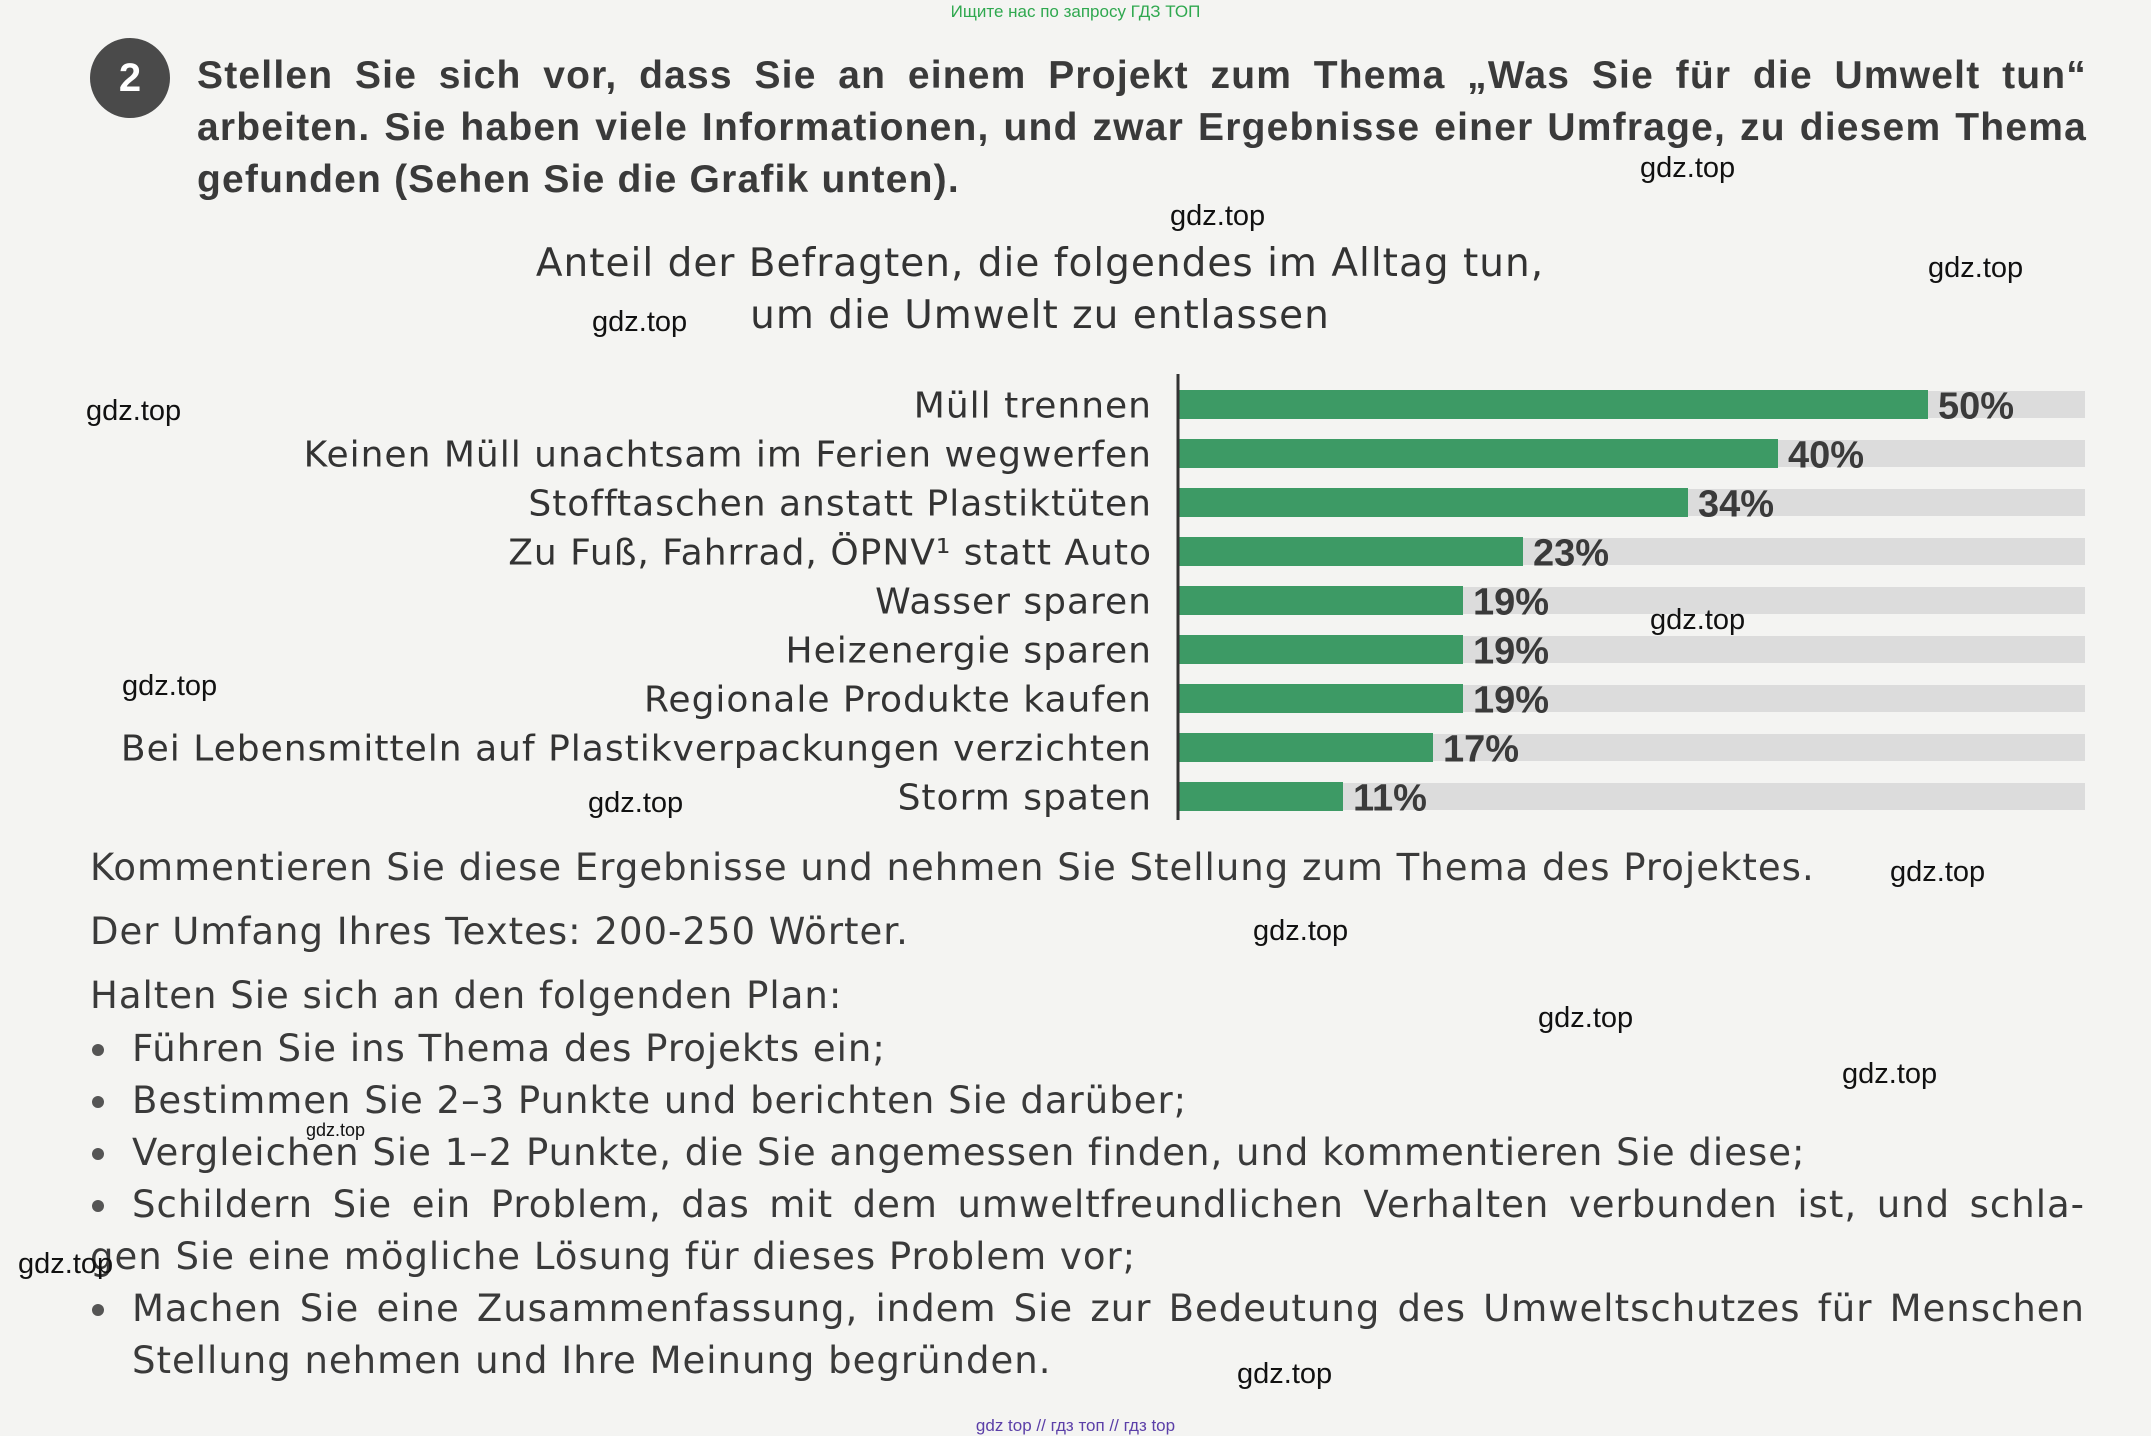 This screenshot has height=1436, width=2151. What do you see at coordinates (1040, 315) in the screenshot?
I see `chart-subtitle: um die Umwelt zu entlassen` at bounding box center [1040, 315].